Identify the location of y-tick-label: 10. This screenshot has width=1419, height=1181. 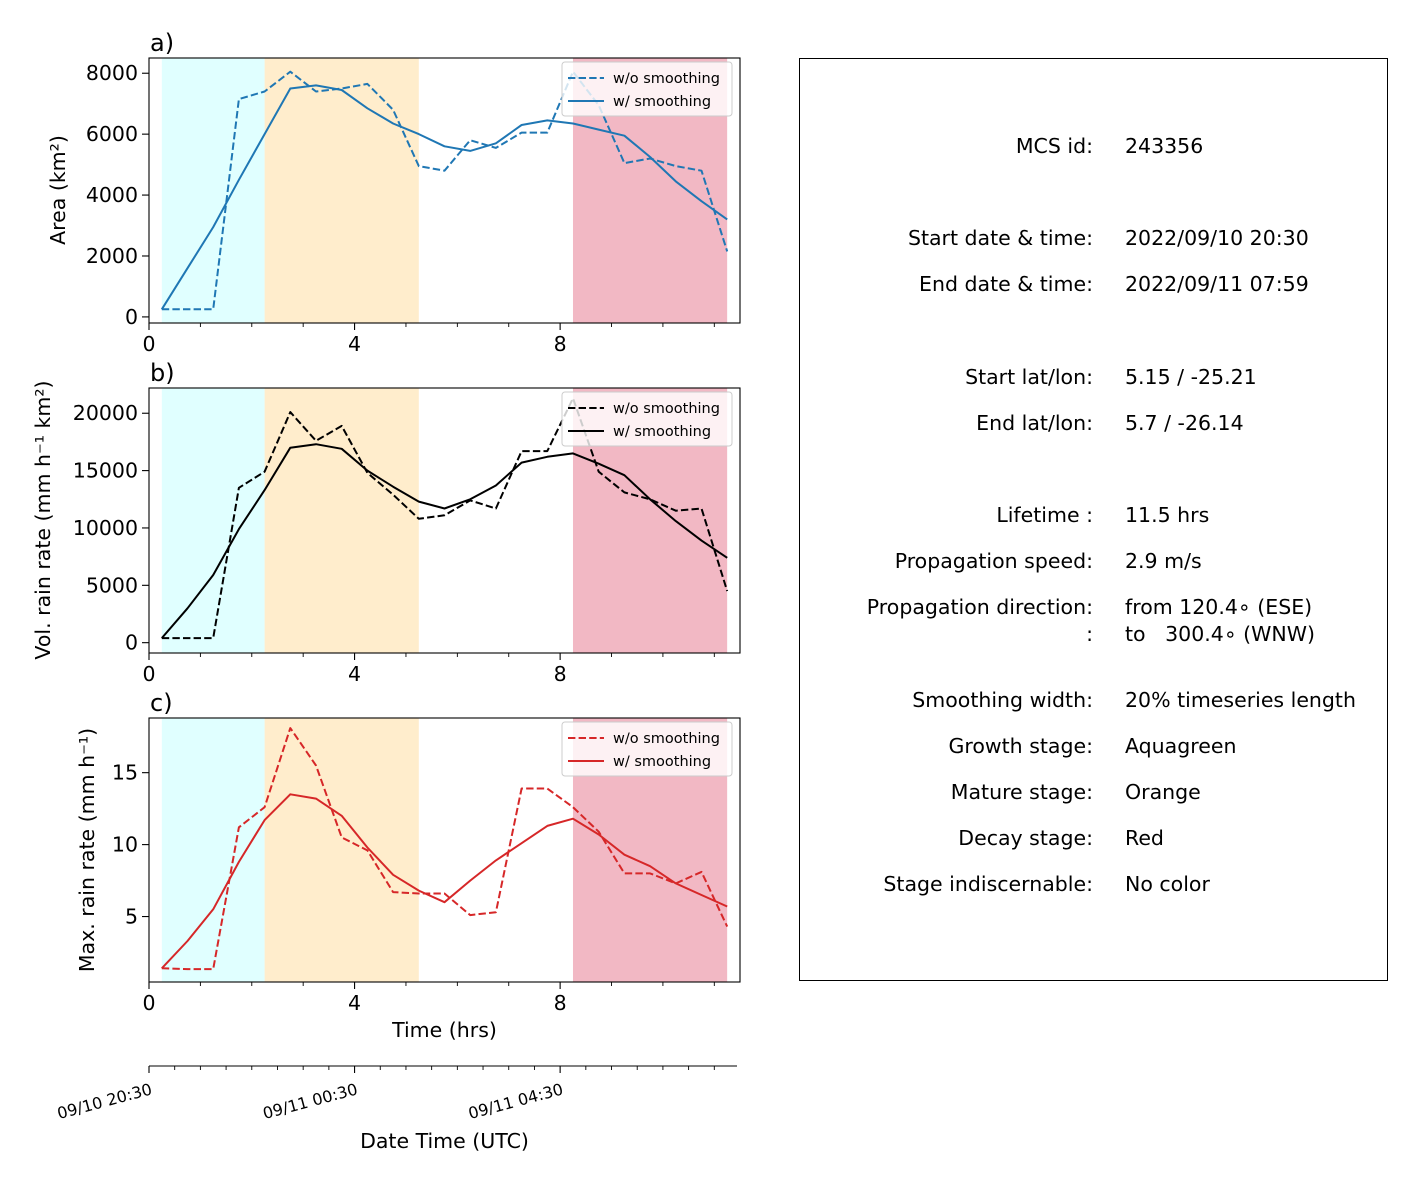
(125, 845).